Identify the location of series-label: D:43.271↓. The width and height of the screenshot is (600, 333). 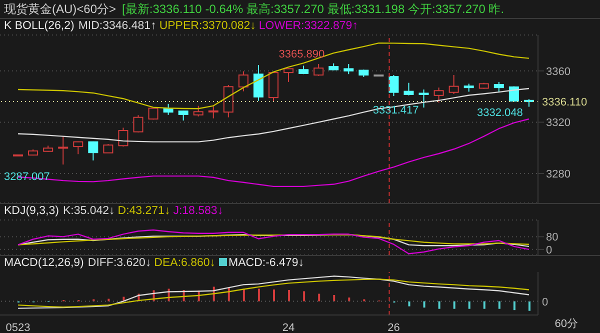
(144, 211).